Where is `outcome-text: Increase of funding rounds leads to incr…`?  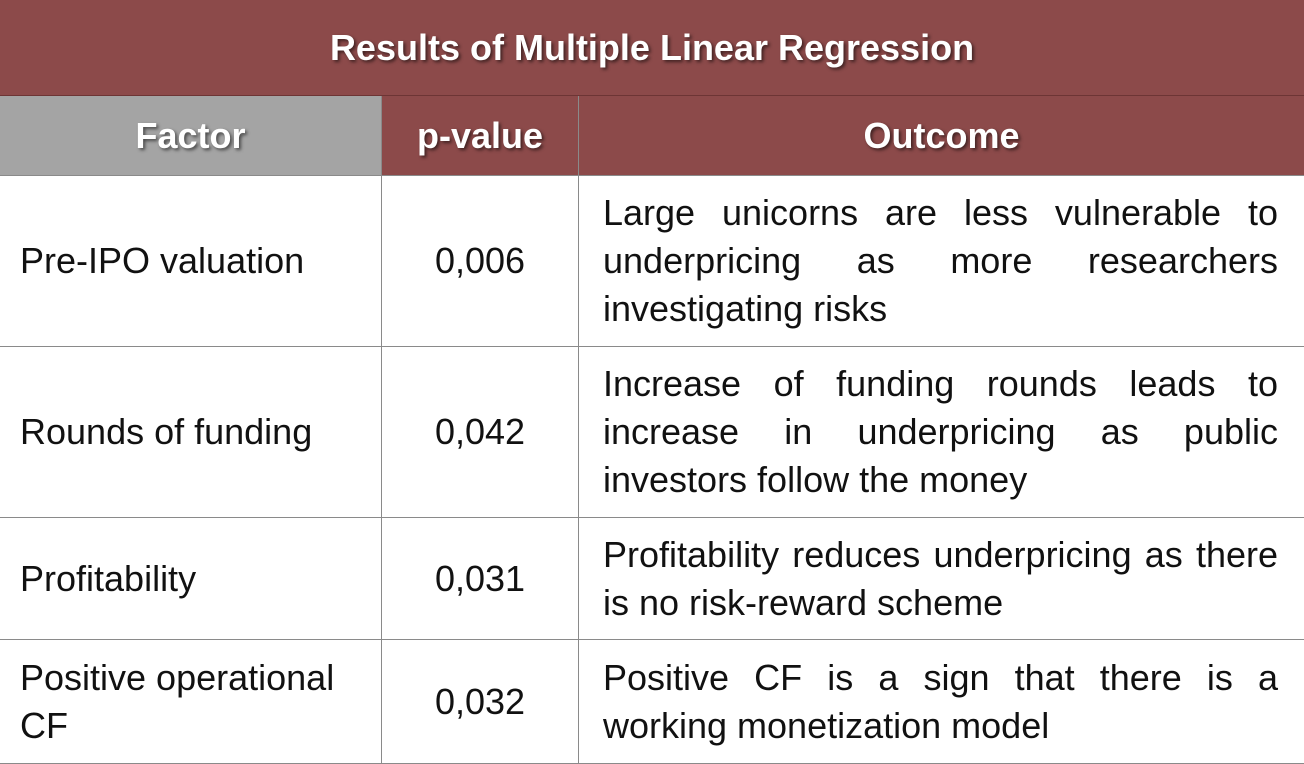
outcome-text: Increase of funding rounds leads to incr… is located at coordinates (940, 431).